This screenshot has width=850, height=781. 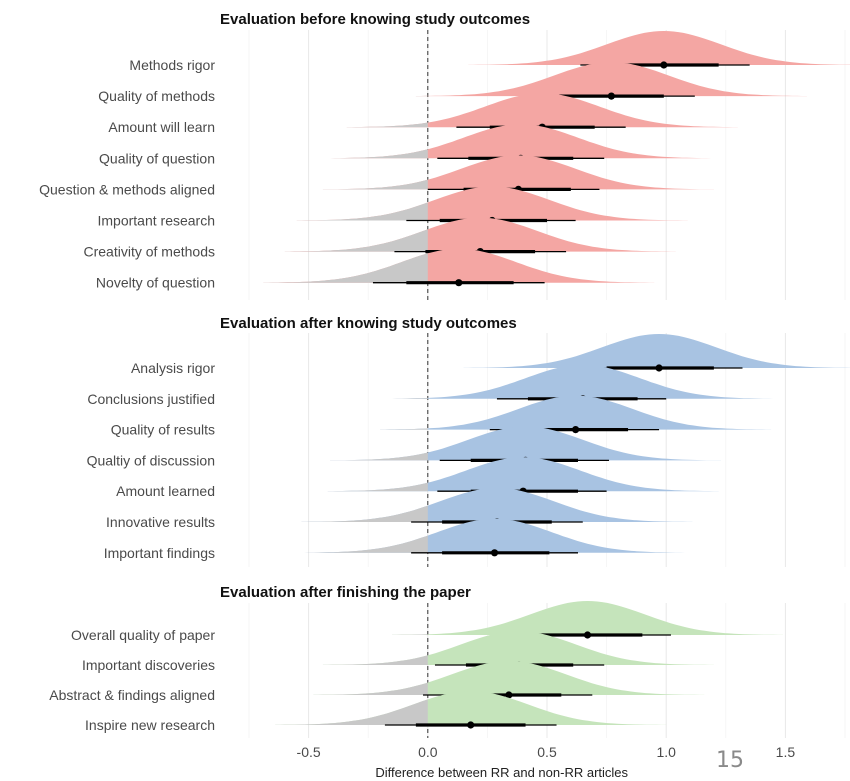 I want to click on density-important-findings, so click(x=495, y=535).